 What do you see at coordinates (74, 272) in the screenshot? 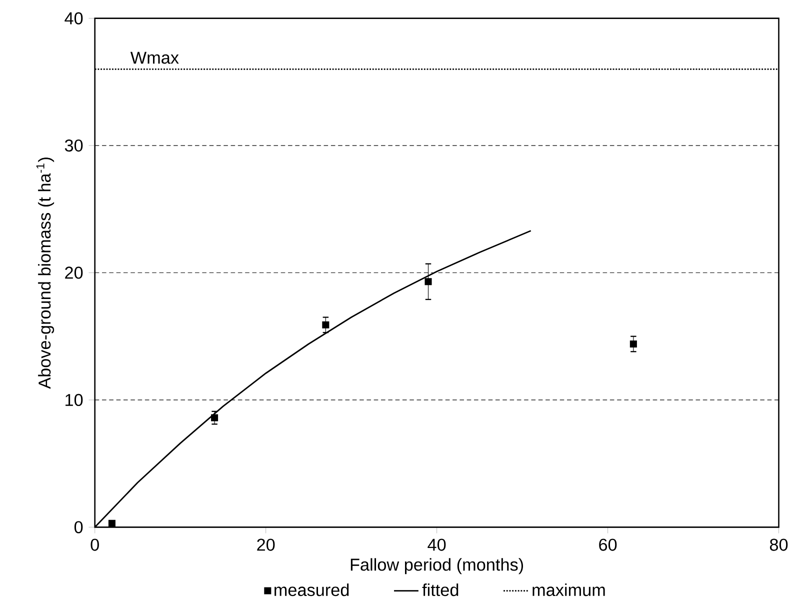
I see `y-tick-label: 20` at bounding box center [74, 272].